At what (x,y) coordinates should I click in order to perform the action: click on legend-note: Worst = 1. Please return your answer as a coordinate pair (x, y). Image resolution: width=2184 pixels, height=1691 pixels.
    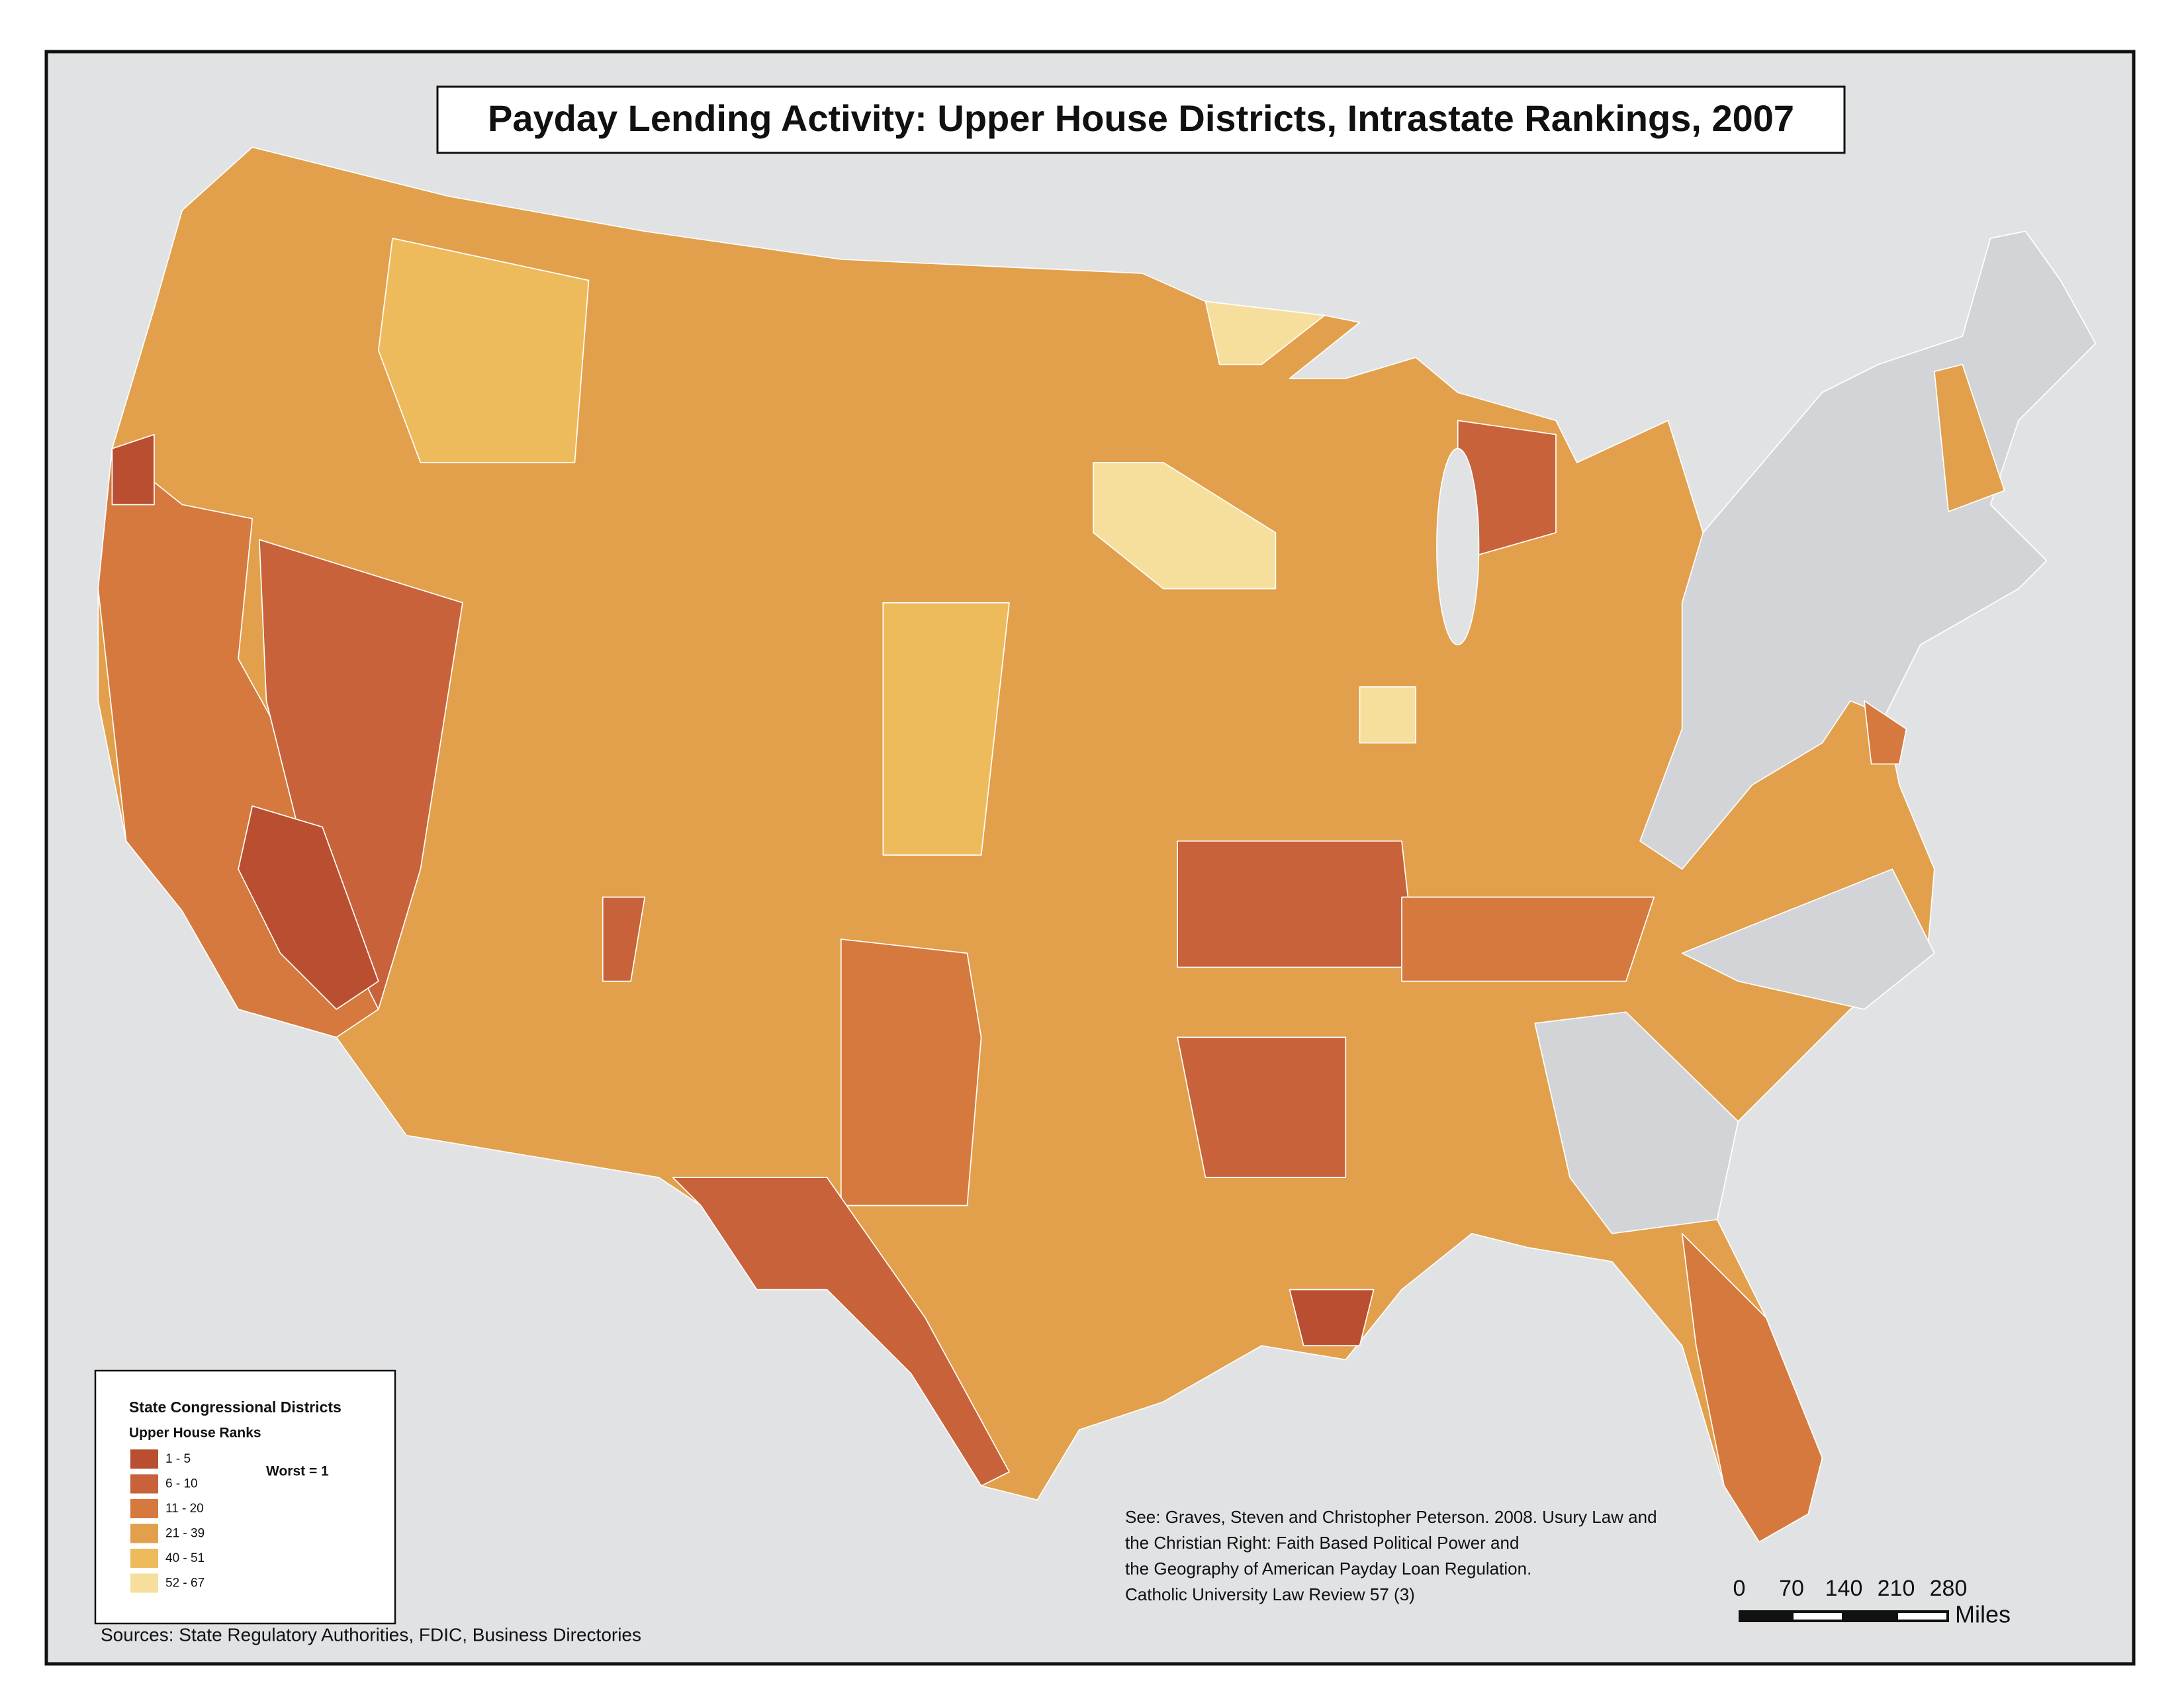
    Looking at the image, I should click on (297, 1471).